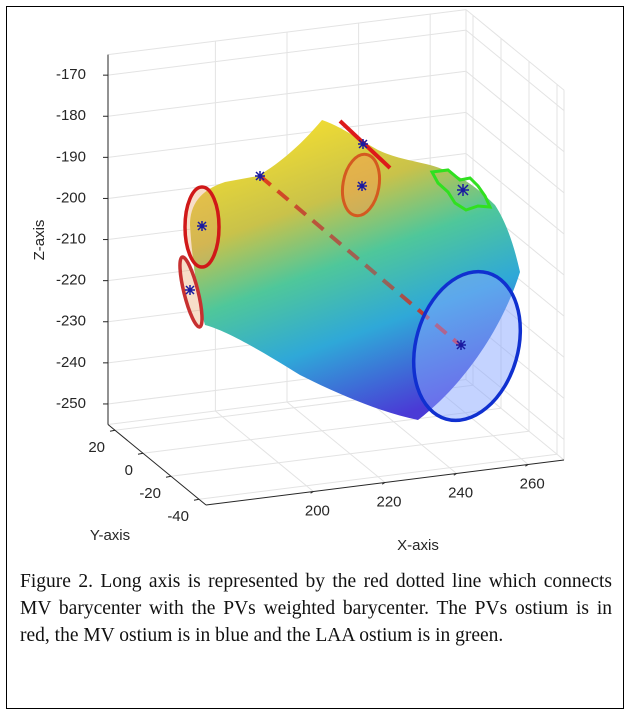  Describe the element at coordinates (157, 465) in the screenshot. I see `y-axis` at that location.